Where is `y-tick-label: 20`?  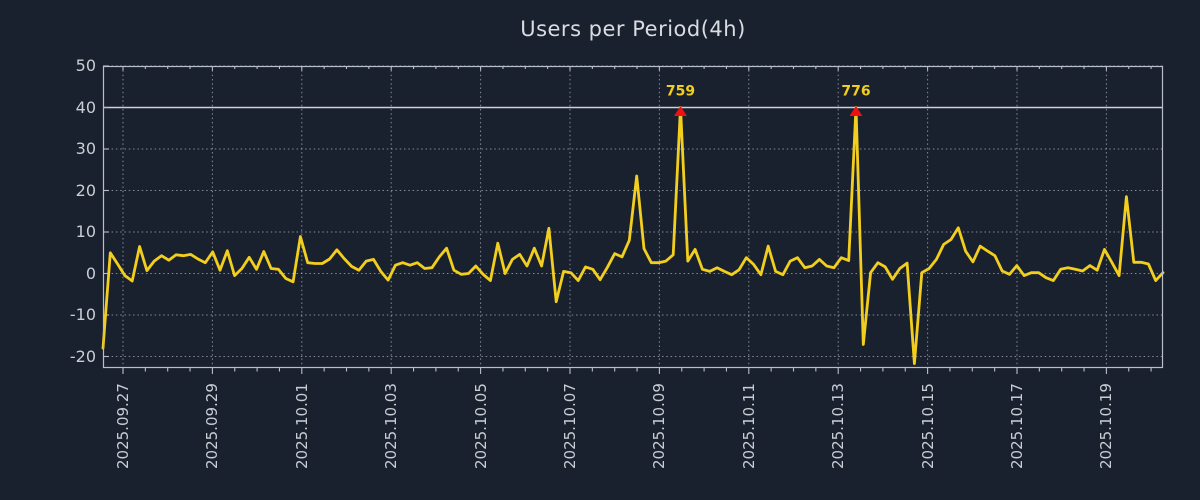
y-tick-label: 20 is located at coordinates (85, 190).